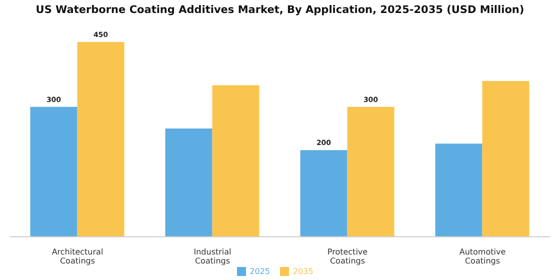 This screenshot has width=560, height=280. What do you see at coordinates (303, 271) in the screenshot?
I see `legend-label: 2035` at bounding box center [303, 271].